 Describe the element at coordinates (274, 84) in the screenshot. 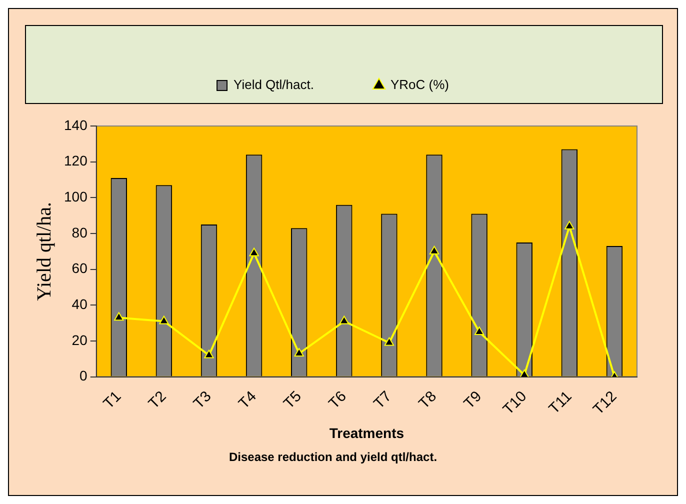

I see `legend-label: Yield Qtl/hact.` at that location.